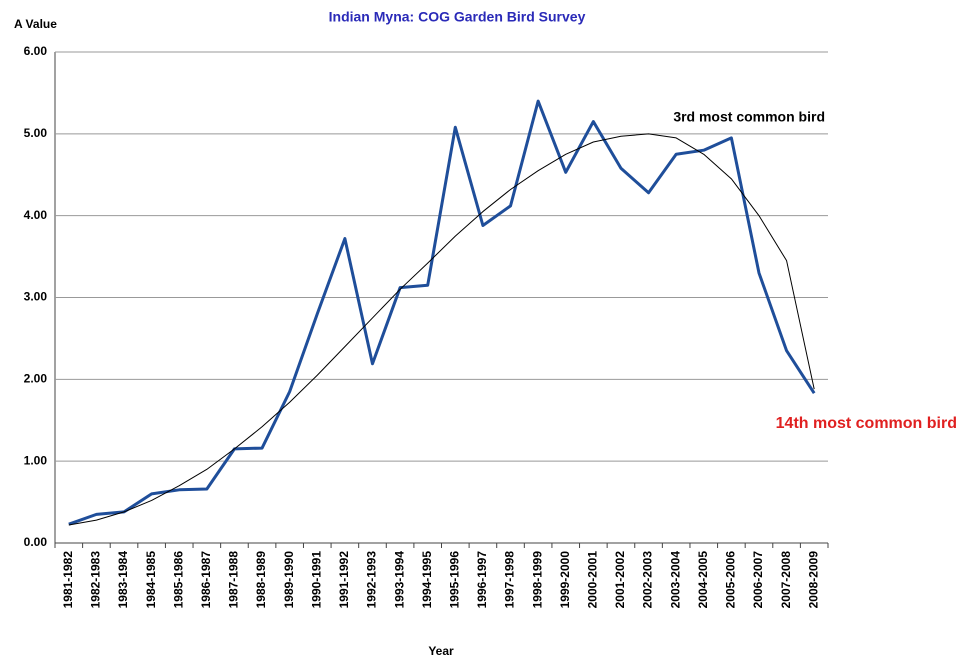 This screenshot has height=665, width=959. What do you see at coordinates (36, 542) in the screenshot?
I see `y-tick-label: 0.00` at bounding box center [36, 542].